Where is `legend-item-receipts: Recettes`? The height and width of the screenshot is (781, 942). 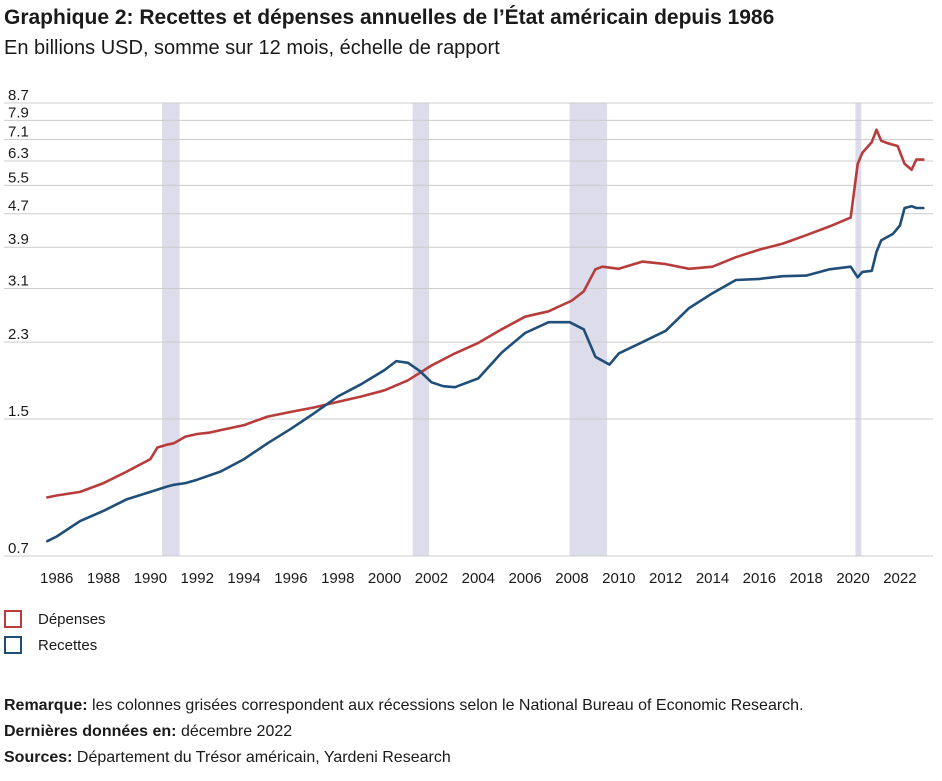
legend-item-receipts: Recettes is located at coordinates (55, 645).